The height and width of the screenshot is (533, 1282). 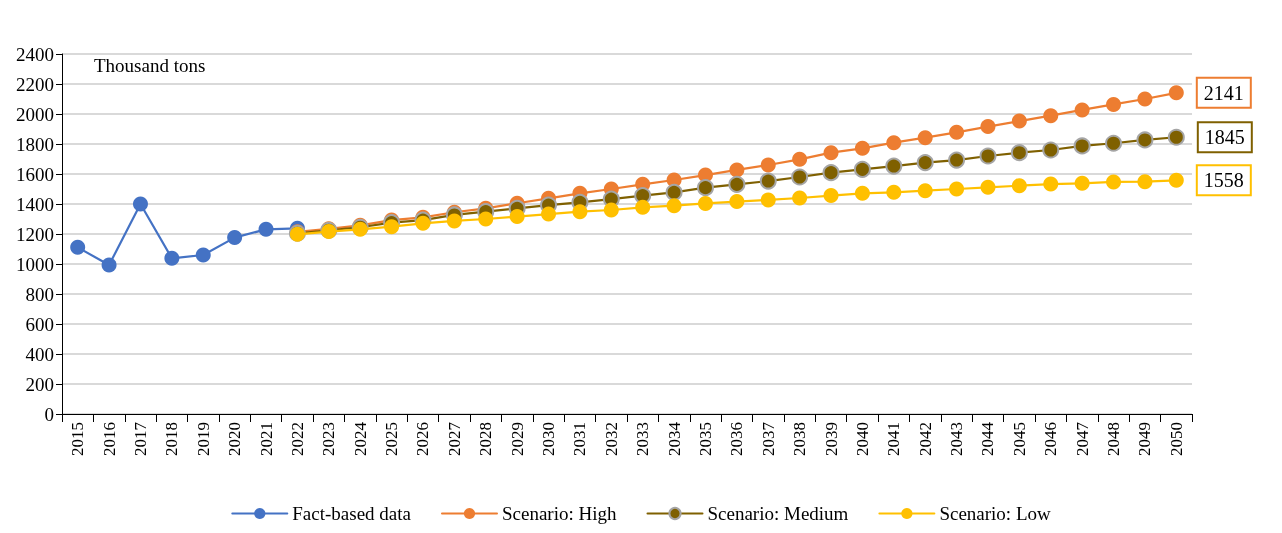 What do you see at coordinates (862, 439) in the screenshot?
I see `x-tick-label: 2040` at bounding box center [862, 439].